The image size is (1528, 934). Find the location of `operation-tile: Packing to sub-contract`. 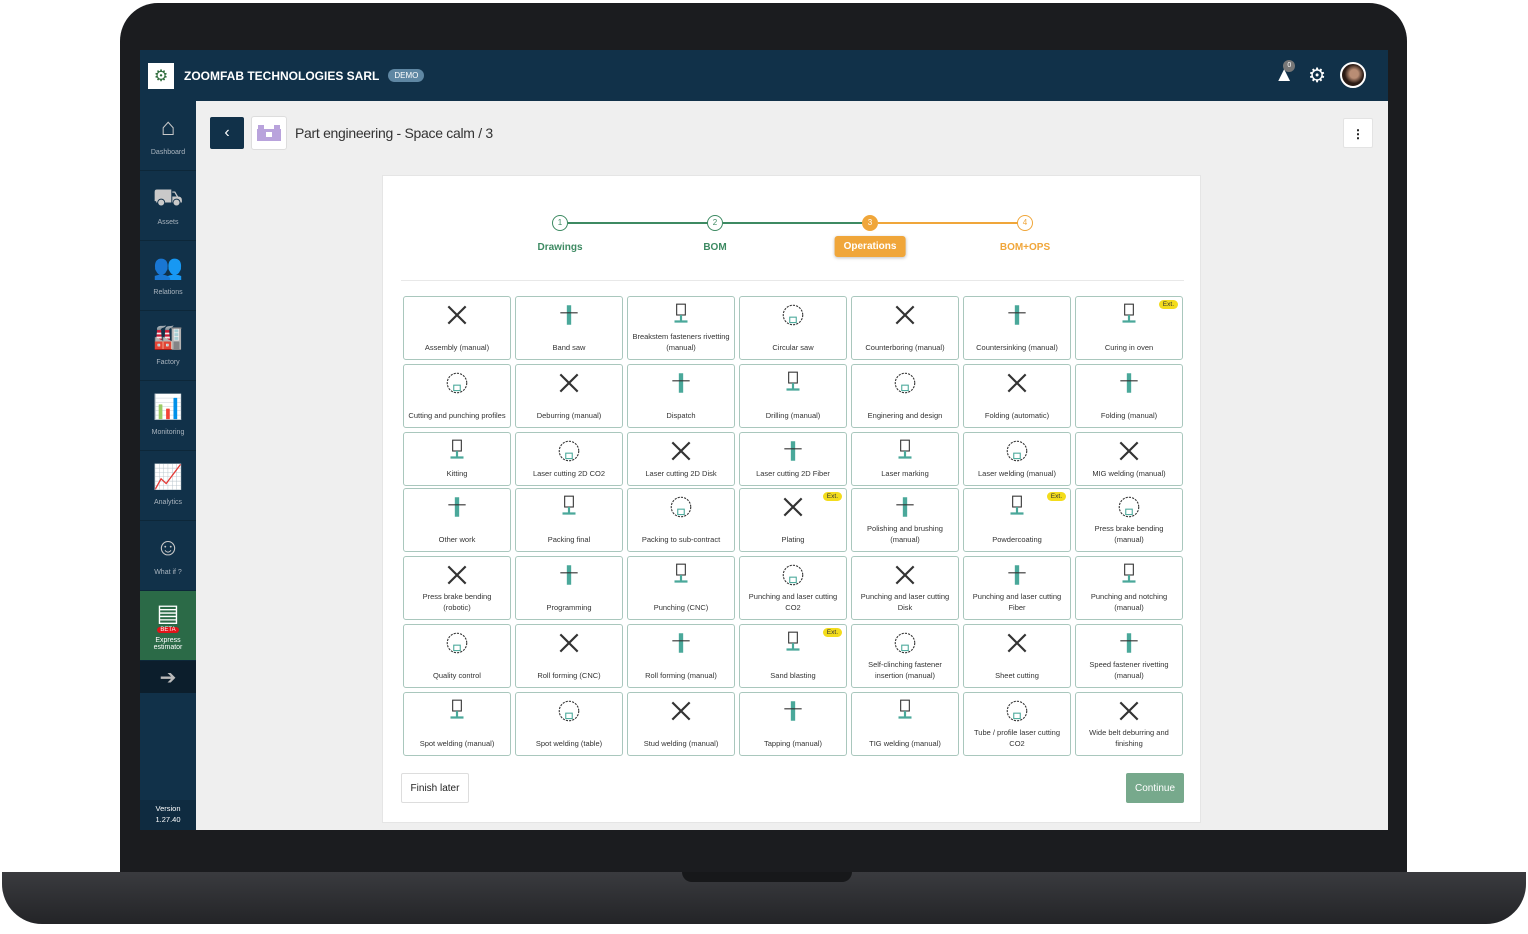

operation-tile: Packing to sub-contract is located at coordinates (681, 520).